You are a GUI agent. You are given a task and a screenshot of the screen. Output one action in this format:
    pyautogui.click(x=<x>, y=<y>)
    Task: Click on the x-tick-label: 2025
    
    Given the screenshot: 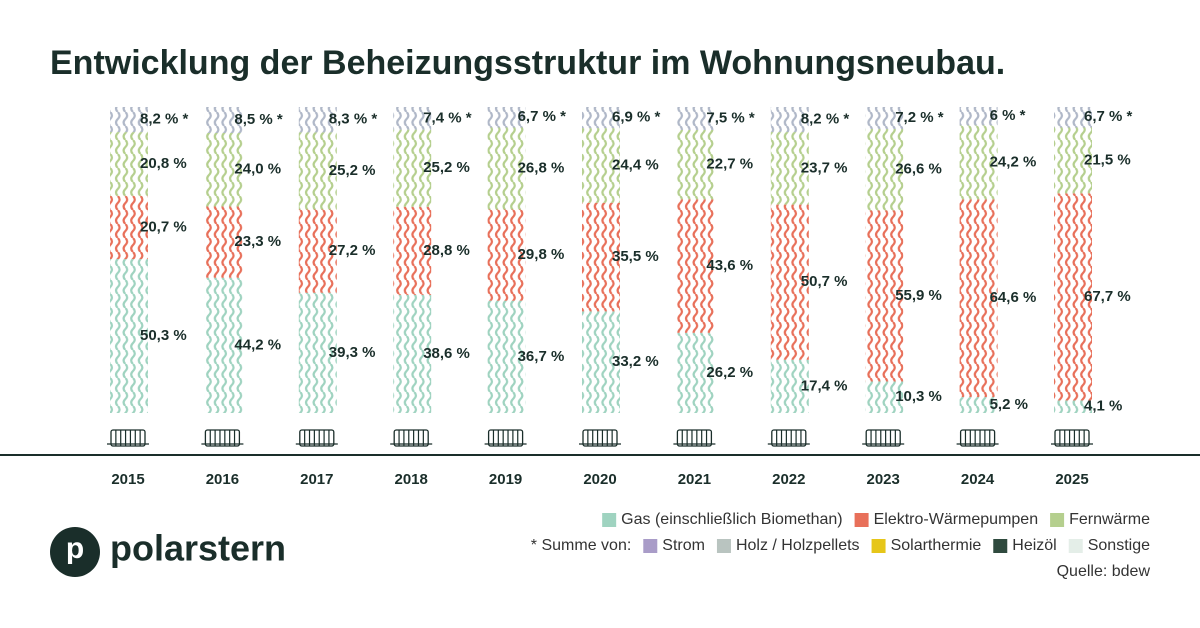 What is the action you would take?
    pyautogui.click(x=1071, y=479)
    